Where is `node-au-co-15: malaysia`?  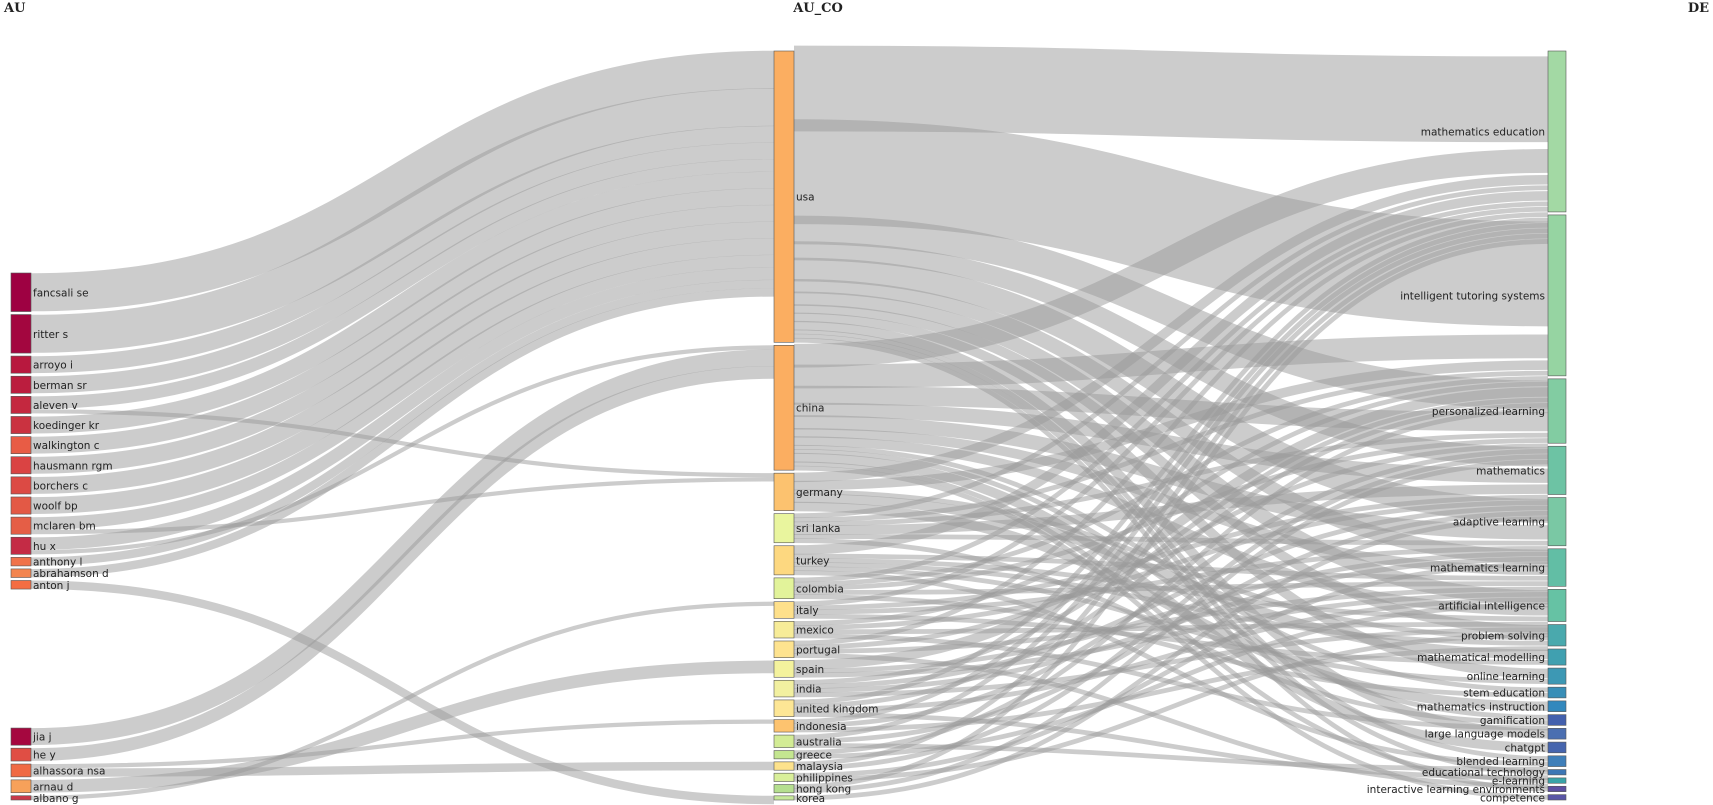
node-au-co-15: malaysia is located at coordinates (808, 767).